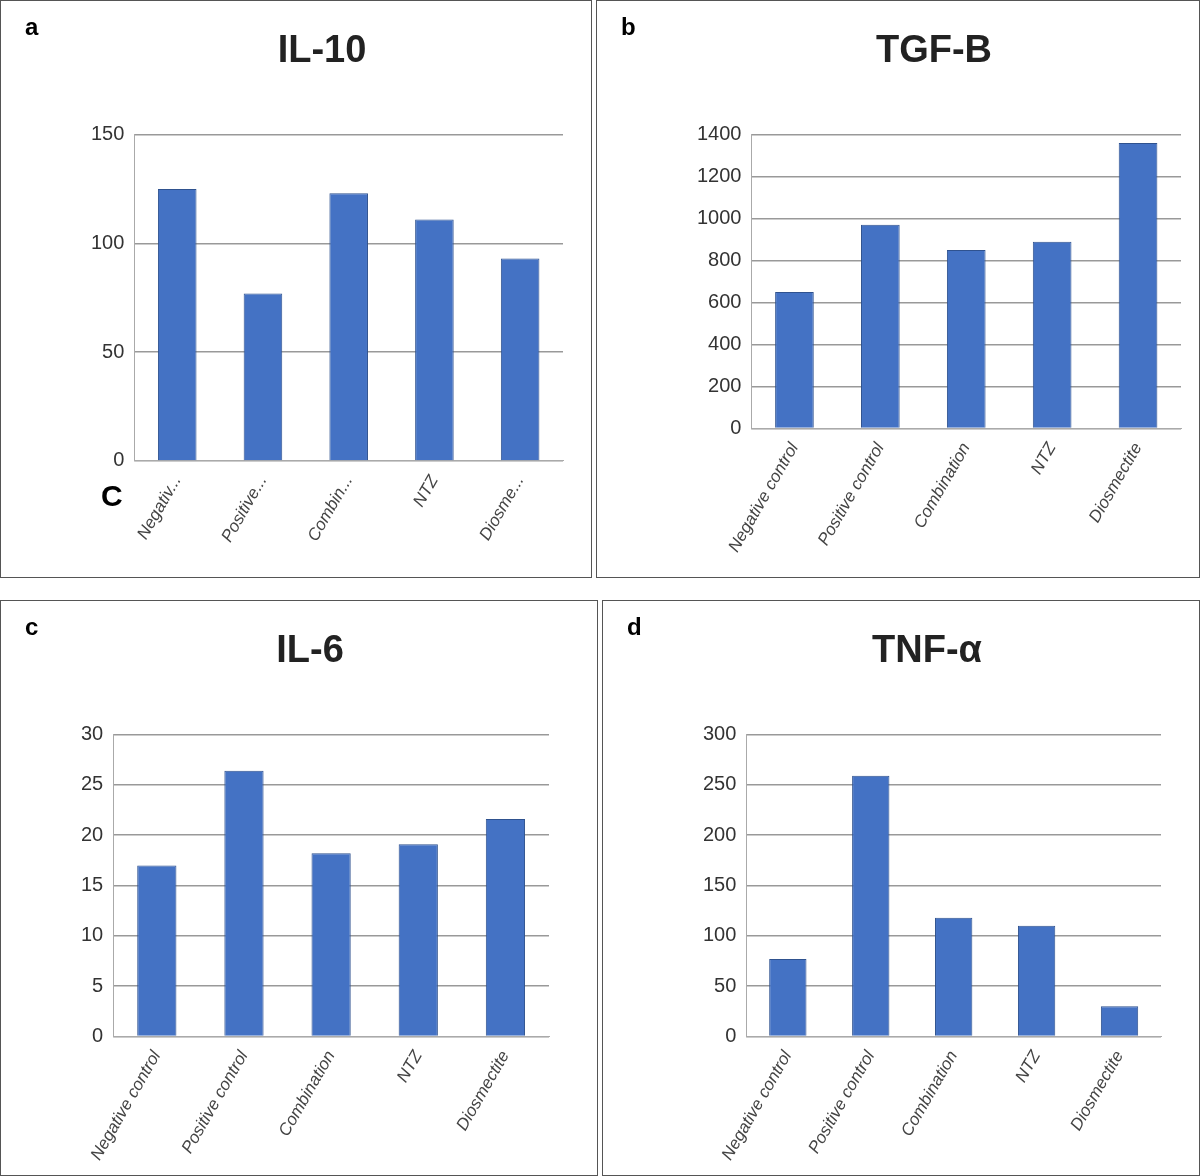 The width and height of the screenshot is (1200, 1176). I want to click on y-tick-label: 15, so click(92, 884).